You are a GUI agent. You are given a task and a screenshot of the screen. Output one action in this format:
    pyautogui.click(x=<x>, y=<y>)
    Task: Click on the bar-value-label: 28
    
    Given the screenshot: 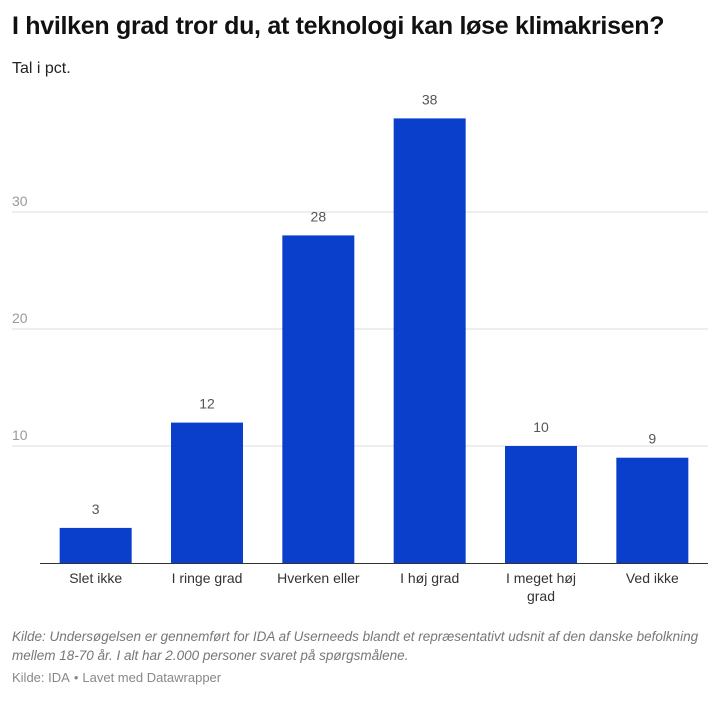 What is the action you would take?
    pyautogui.click(x=319, y=216)
    